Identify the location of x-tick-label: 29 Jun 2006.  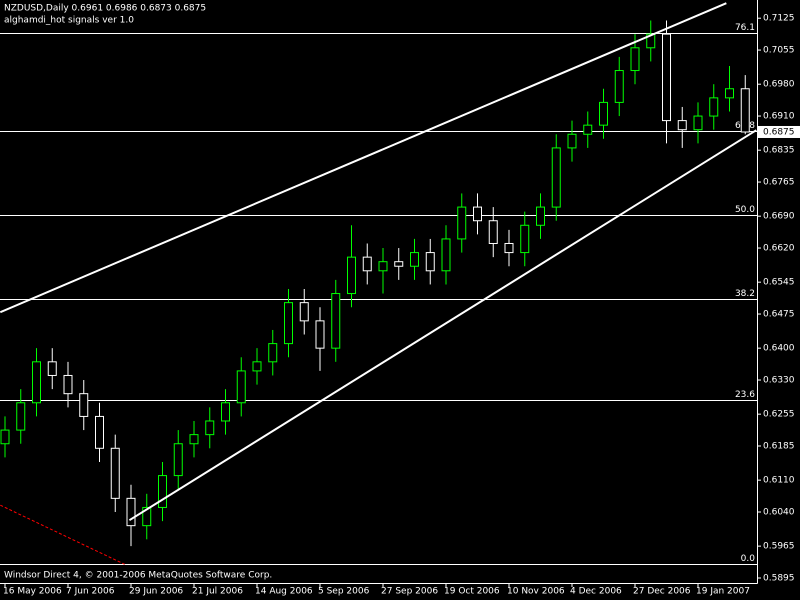
(156, 592).